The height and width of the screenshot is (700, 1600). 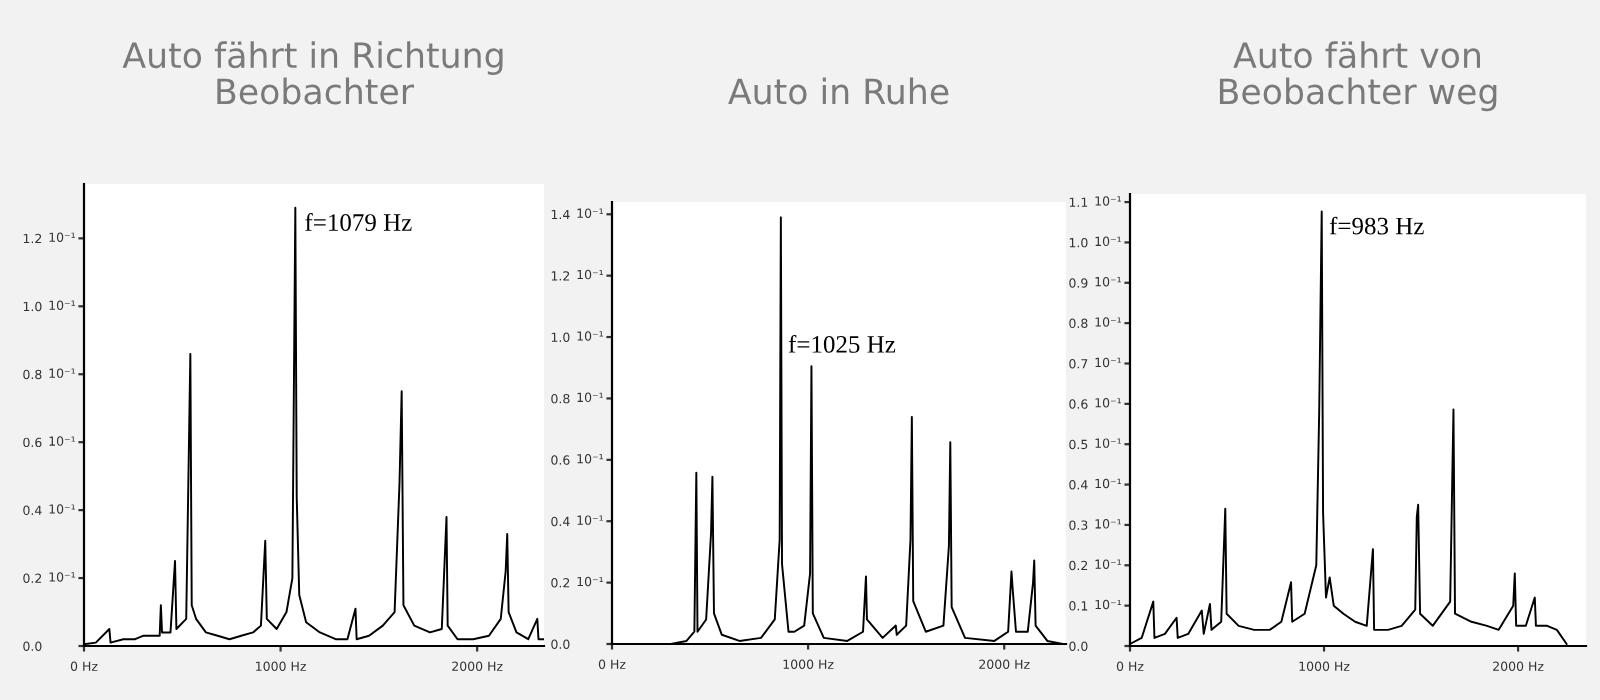 What do you see at coordinates (312, 73) in the screenshot?
I see `chart-title: Auto fährt in Richtung Beobachter` at bounding box center [312, 73].